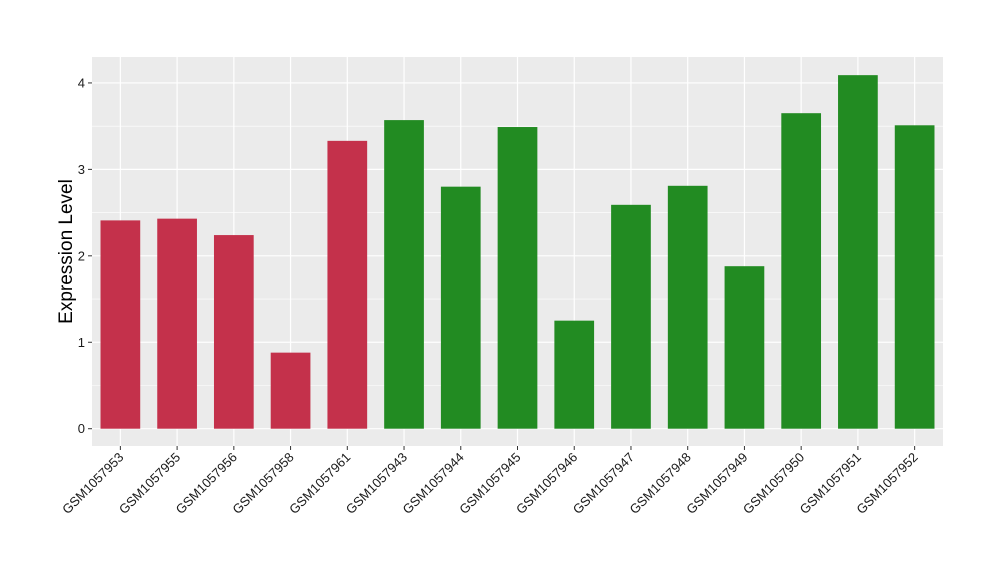 Image resolution: width=1000 pixels, height=580 pixels. What do you see at coordinates (404, 274) in the screenshot?
I see `bar-gsm1057943` at bounding box center [404, 274].